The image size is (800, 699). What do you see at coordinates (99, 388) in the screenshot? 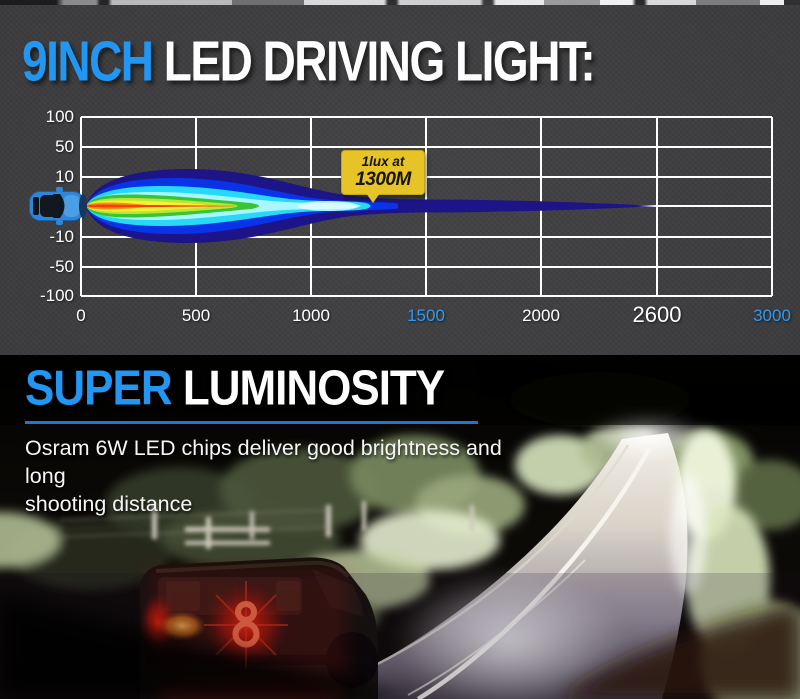
I see `luminosity-title-highlight: SUPER` at bounding box center [99, 388].